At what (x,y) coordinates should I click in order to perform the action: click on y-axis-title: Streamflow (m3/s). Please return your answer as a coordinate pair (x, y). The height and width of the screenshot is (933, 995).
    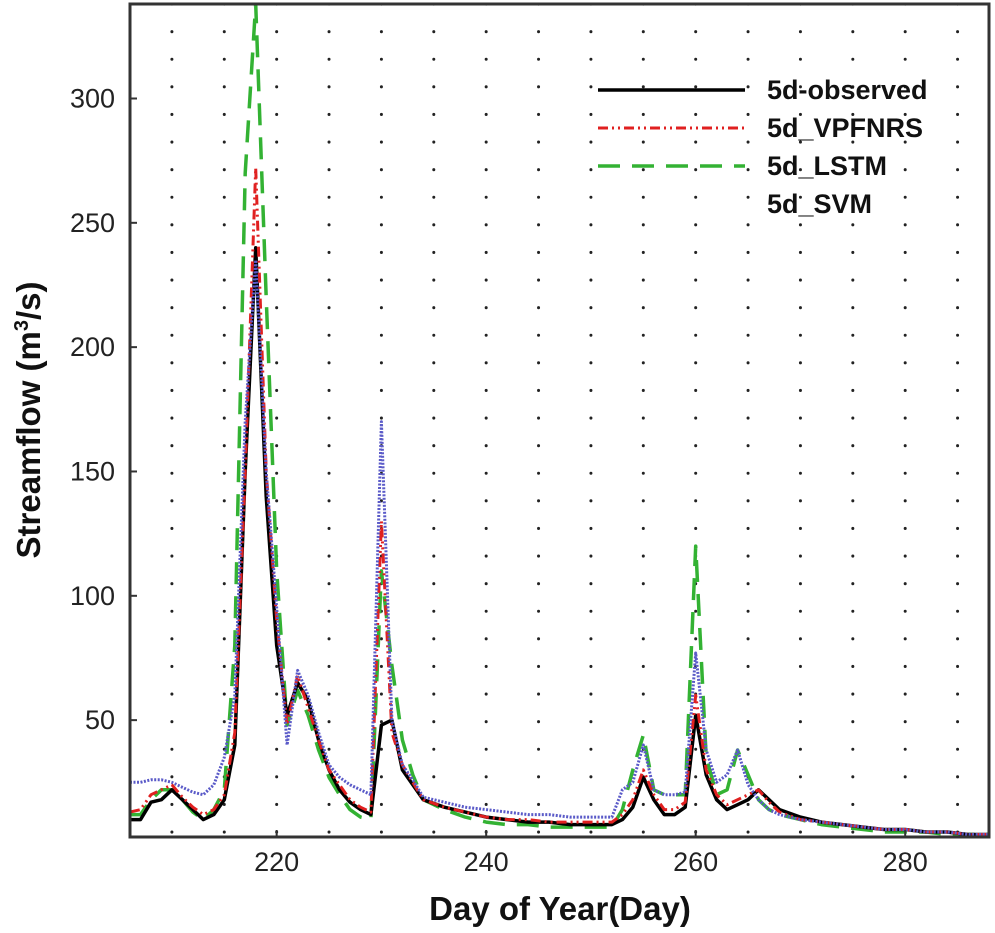
    Looking at the image, I should click on (28, 419).